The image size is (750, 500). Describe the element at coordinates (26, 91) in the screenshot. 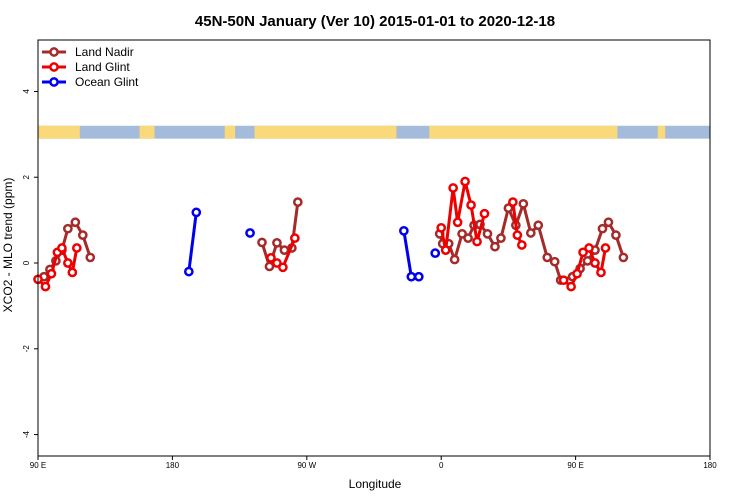

I see `y-tick-label: 4` at that location.